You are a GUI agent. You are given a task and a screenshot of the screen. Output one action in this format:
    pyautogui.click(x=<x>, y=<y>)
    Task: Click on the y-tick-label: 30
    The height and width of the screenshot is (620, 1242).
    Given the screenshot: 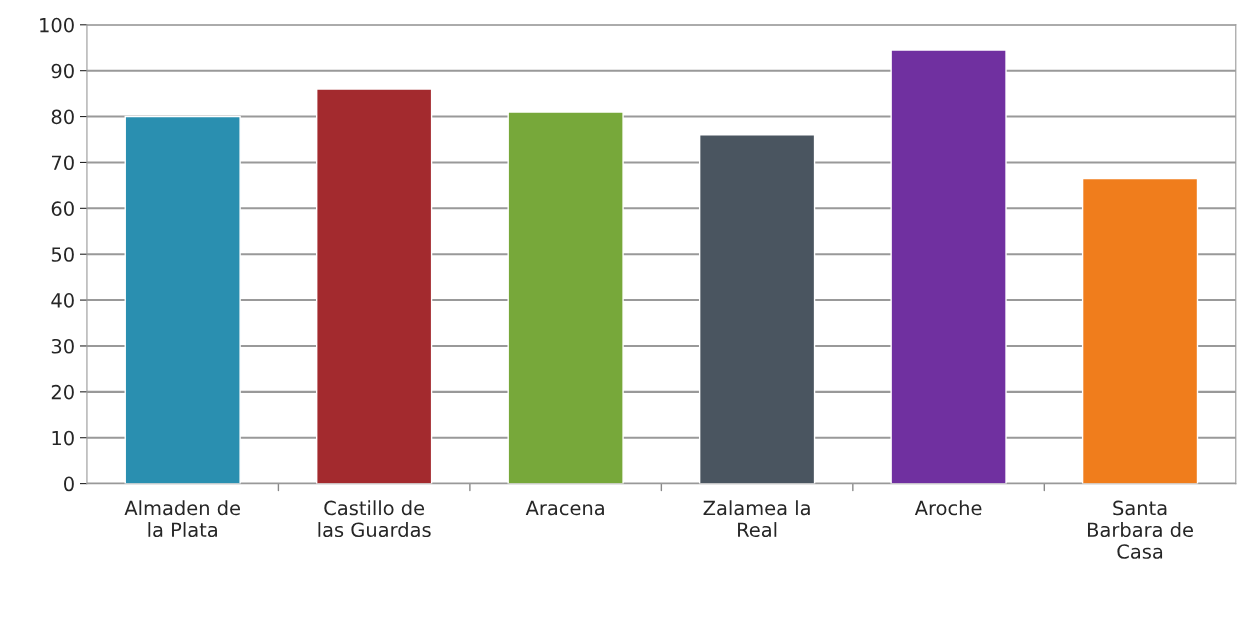 What is the action you would take?
    pyautogui.click(x=62, y=346)
    